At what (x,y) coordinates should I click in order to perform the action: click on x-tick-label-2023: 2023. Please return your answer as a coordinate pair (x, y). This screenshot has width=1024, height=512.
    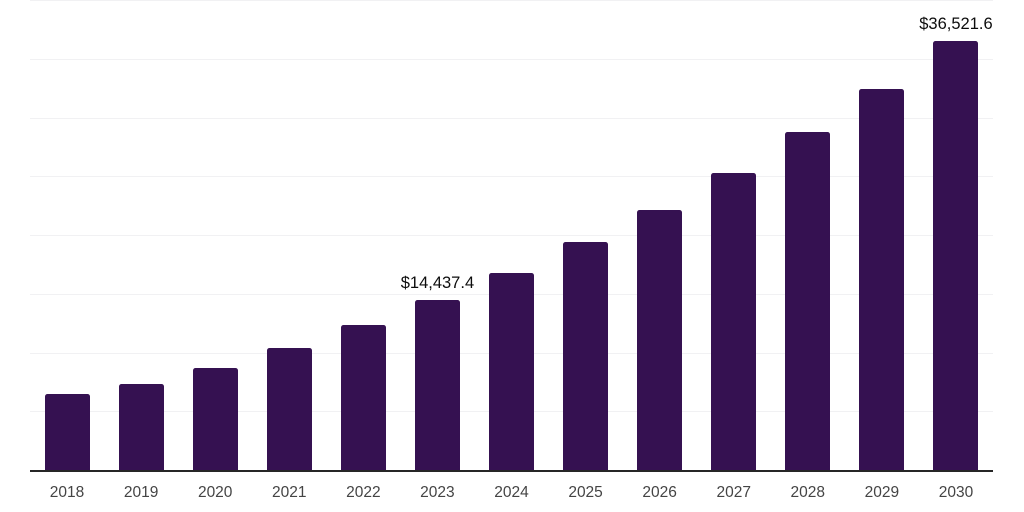
    Looking at the image, I should click on (437, 492).